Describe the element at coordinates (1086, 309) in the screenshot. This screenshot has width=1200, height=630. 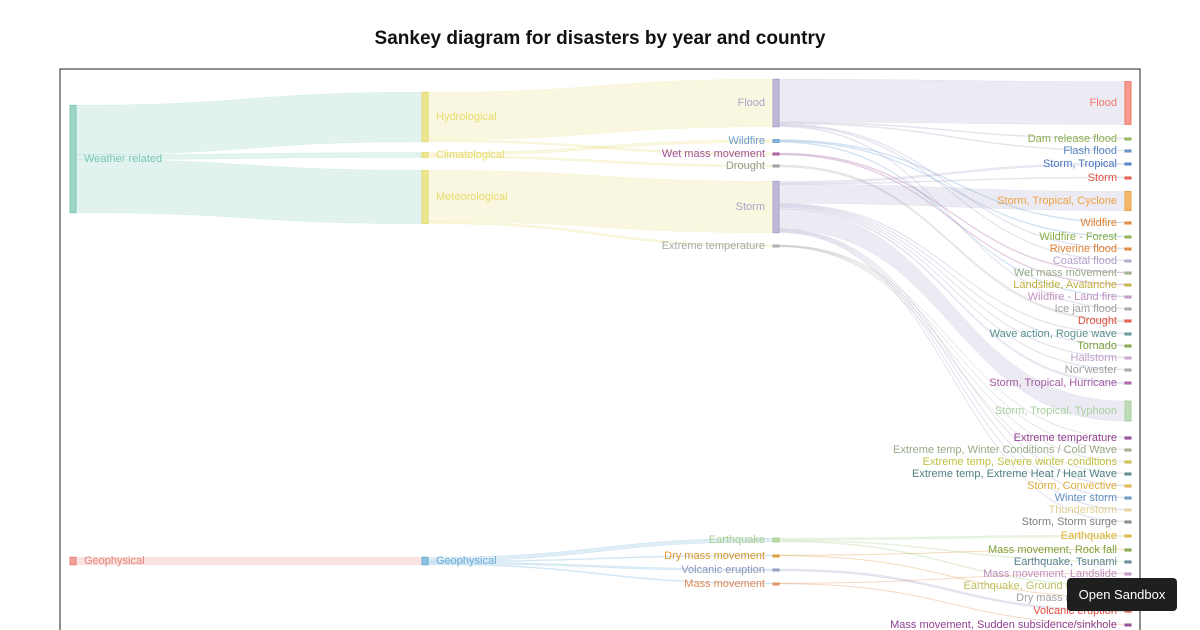
I see `node-label: Ice jam flood` at that location.